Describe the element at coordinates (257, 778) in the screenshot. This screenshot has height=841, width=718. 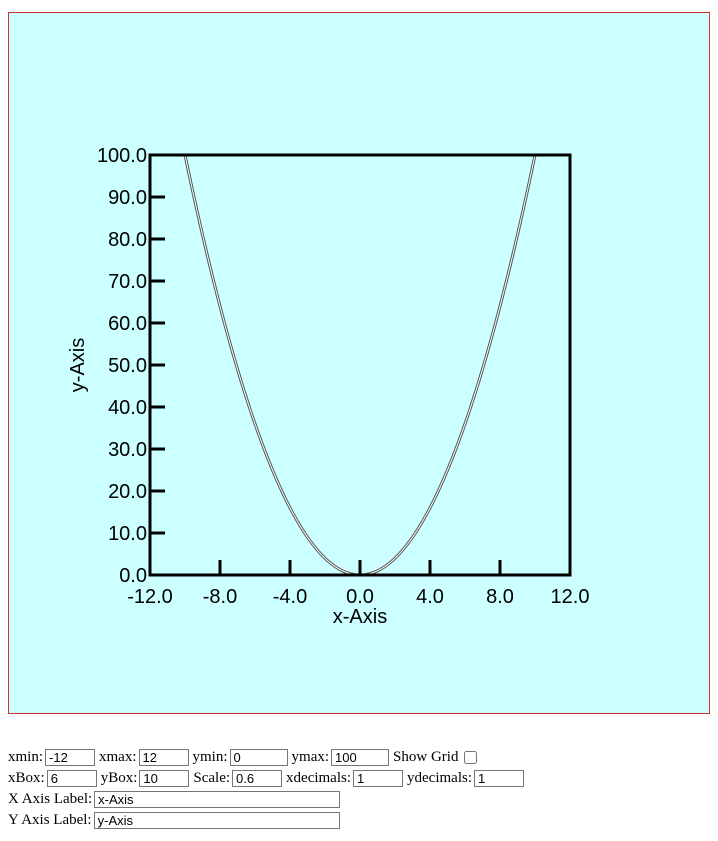
I see `scale-input` at that location.